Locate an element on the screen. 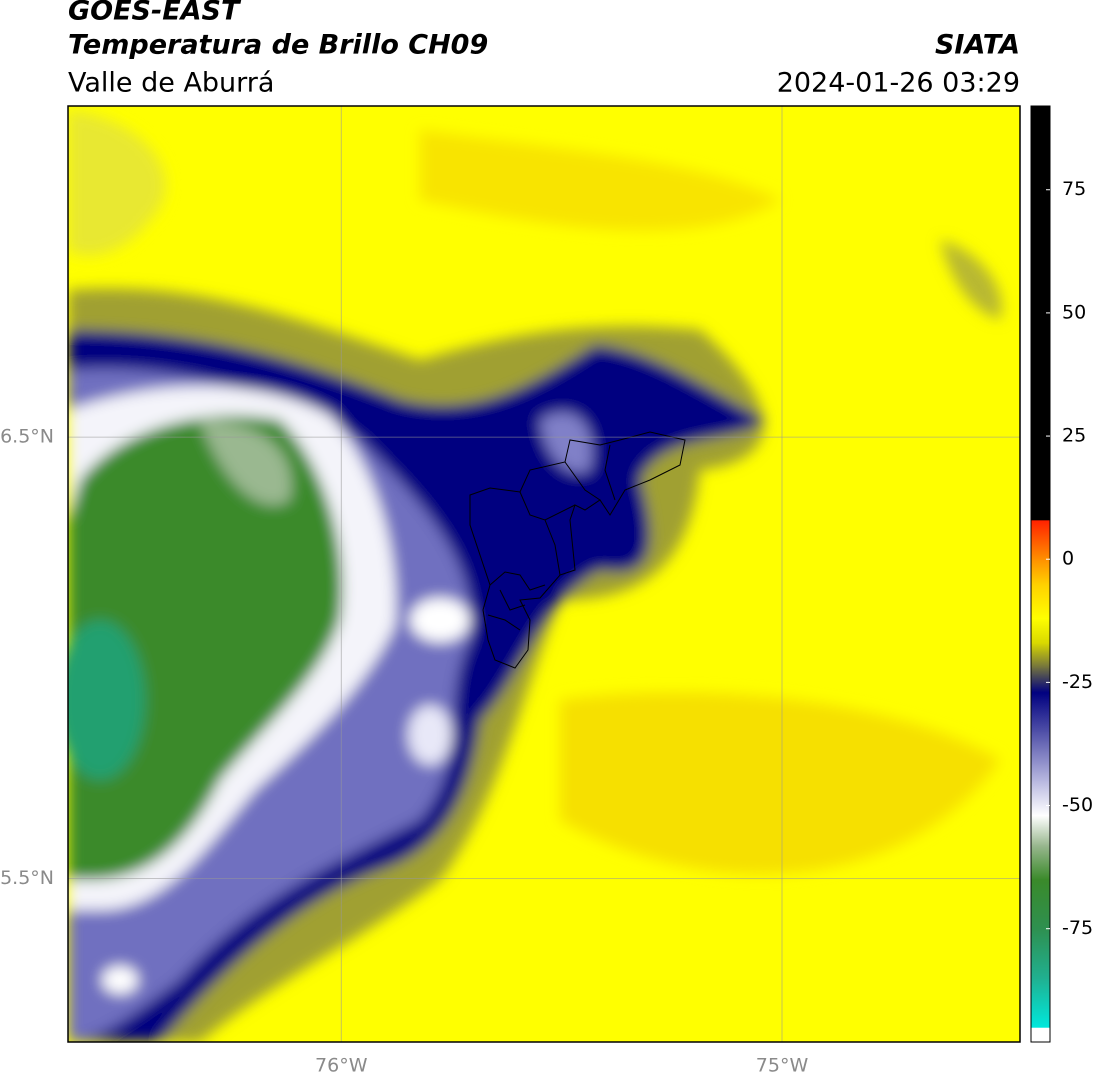 This screenshot has width=1094, height=1078. y-tick-label: 5.5°N is located at coordinates (27, 878).